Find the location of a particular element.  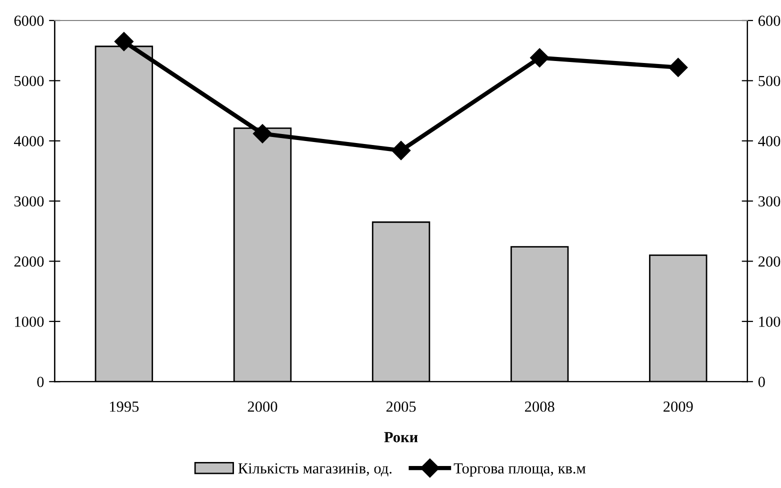

y2-tick-label: 200 is located at coordinates (769, 261).